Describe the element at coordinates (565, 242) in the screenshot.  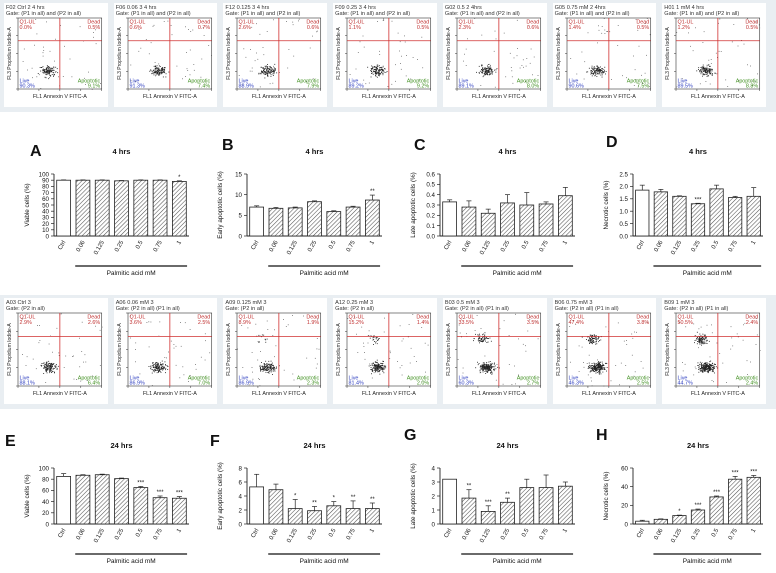
I see `x-tick-label: 1` at that location.